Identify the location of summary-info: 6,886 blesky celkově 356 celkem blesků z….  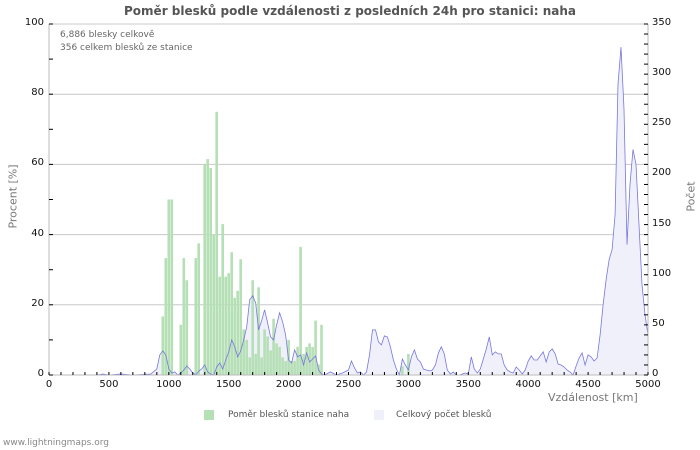
(126, 42).